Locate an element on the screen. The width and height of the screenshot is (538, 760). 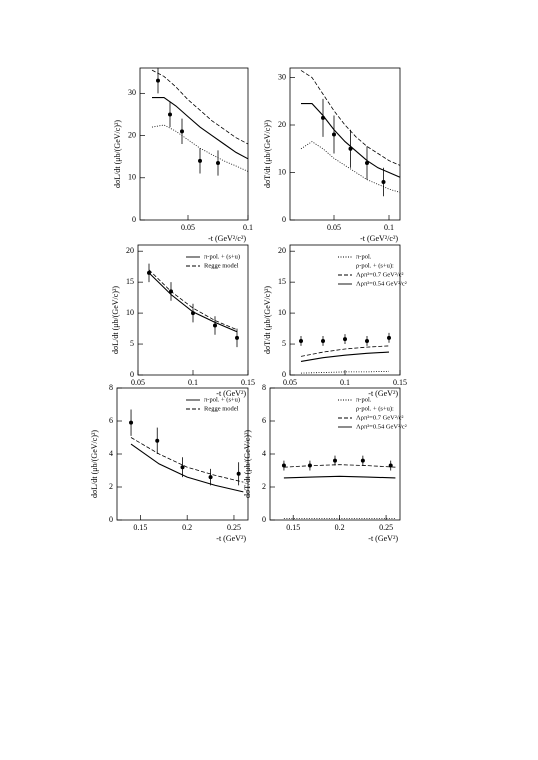
y-tick-label: 5 is located at coordinates (284, 343).